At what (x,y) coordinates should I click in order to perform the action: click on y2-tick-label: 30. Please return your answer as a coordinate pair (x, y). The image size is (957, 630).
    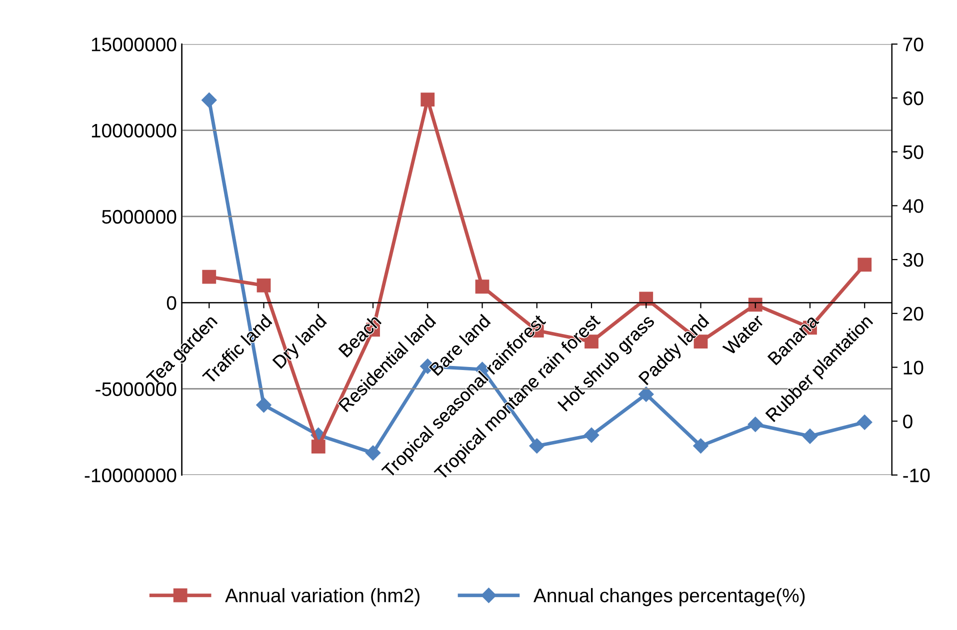
    Looking at the image, I should click on (913, 260).